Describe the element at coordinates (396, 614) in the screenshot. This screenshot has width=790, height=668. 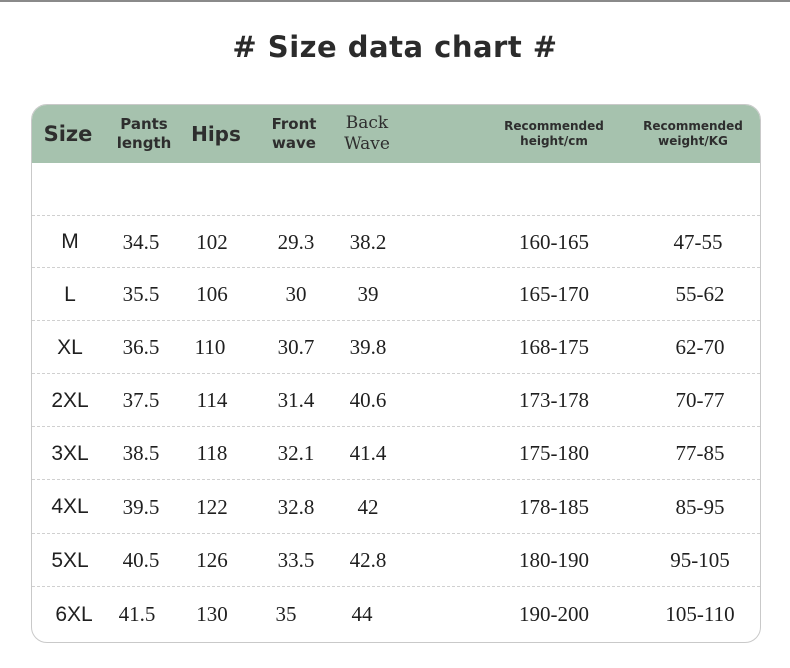
I see `table-row: 6XL 41.5 130 35 44 190-200 105-110` at that location.